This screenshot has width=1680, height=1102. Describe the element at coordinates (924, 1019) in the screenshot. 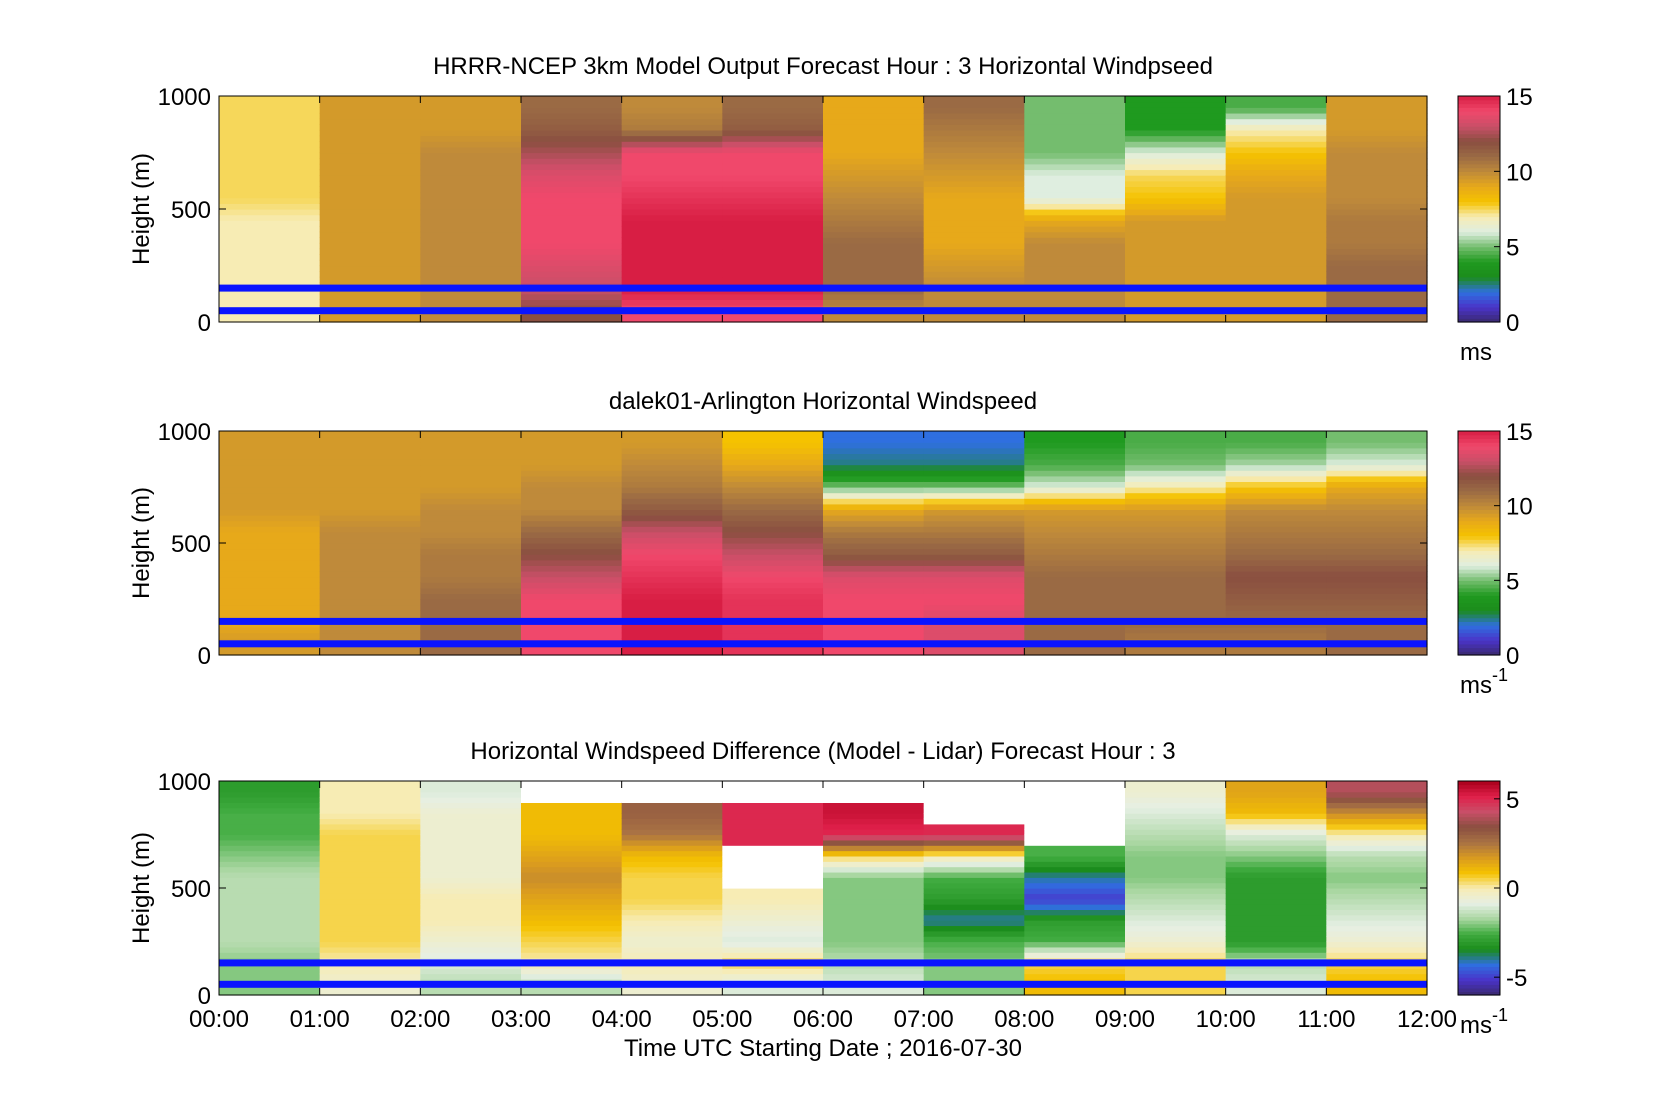

I see `x-tick-label: 07:00` at that location.